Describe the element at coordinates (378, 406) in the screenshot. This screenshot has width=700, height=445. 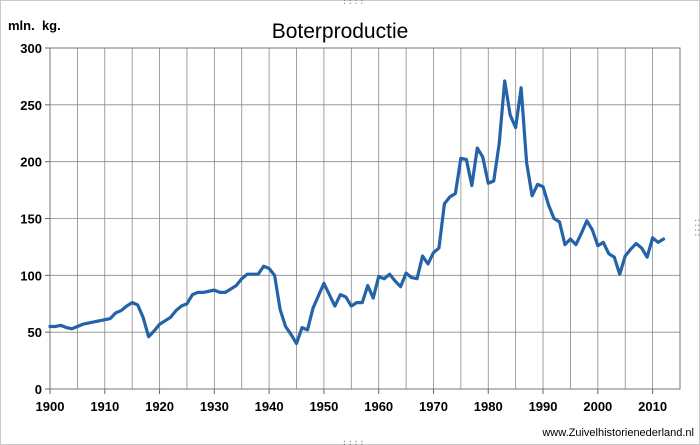
I see `x-tick-label: 1960` at that location.